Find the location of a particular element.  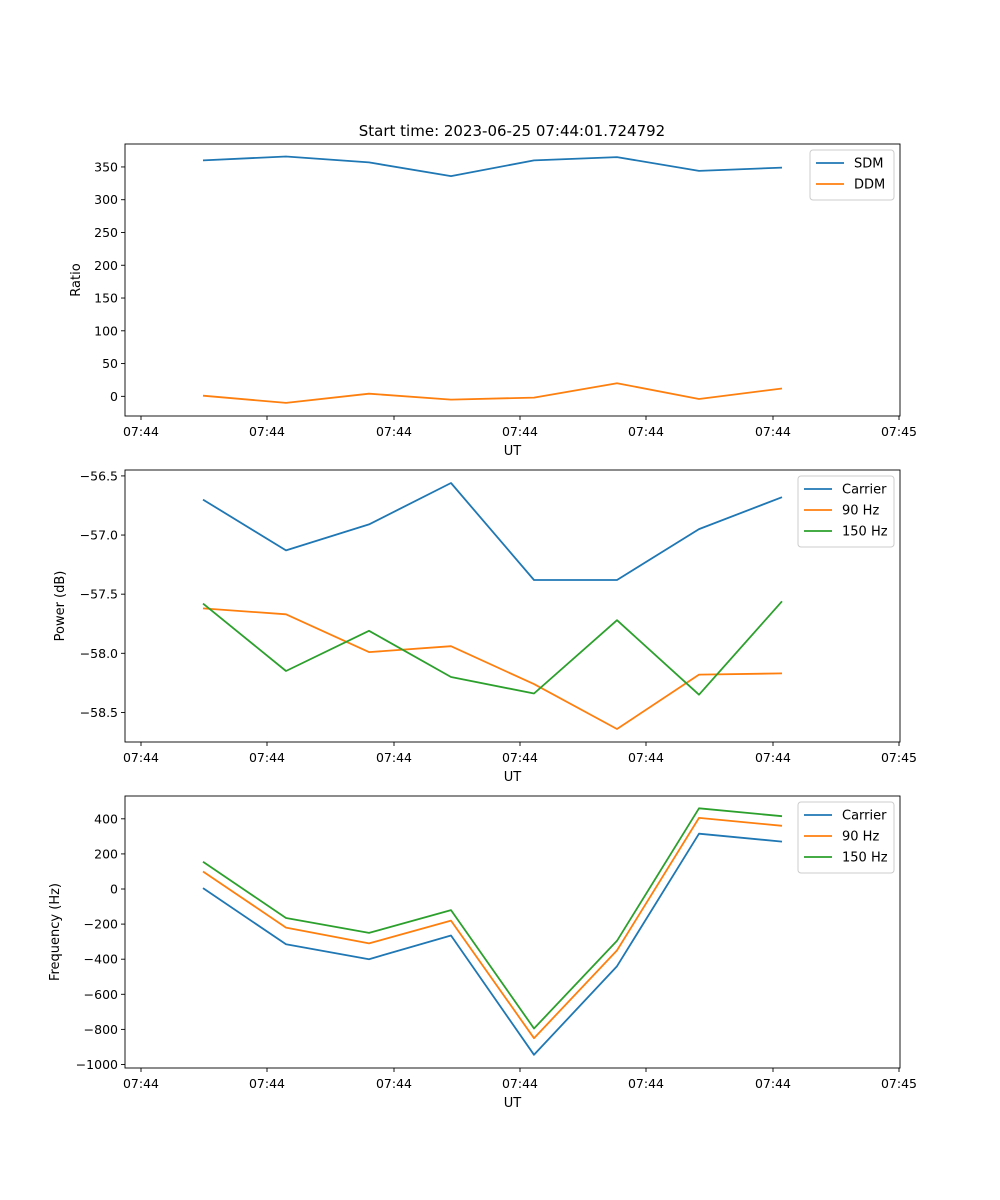

legend: SDM DDM is located at coordinates (852, 175).